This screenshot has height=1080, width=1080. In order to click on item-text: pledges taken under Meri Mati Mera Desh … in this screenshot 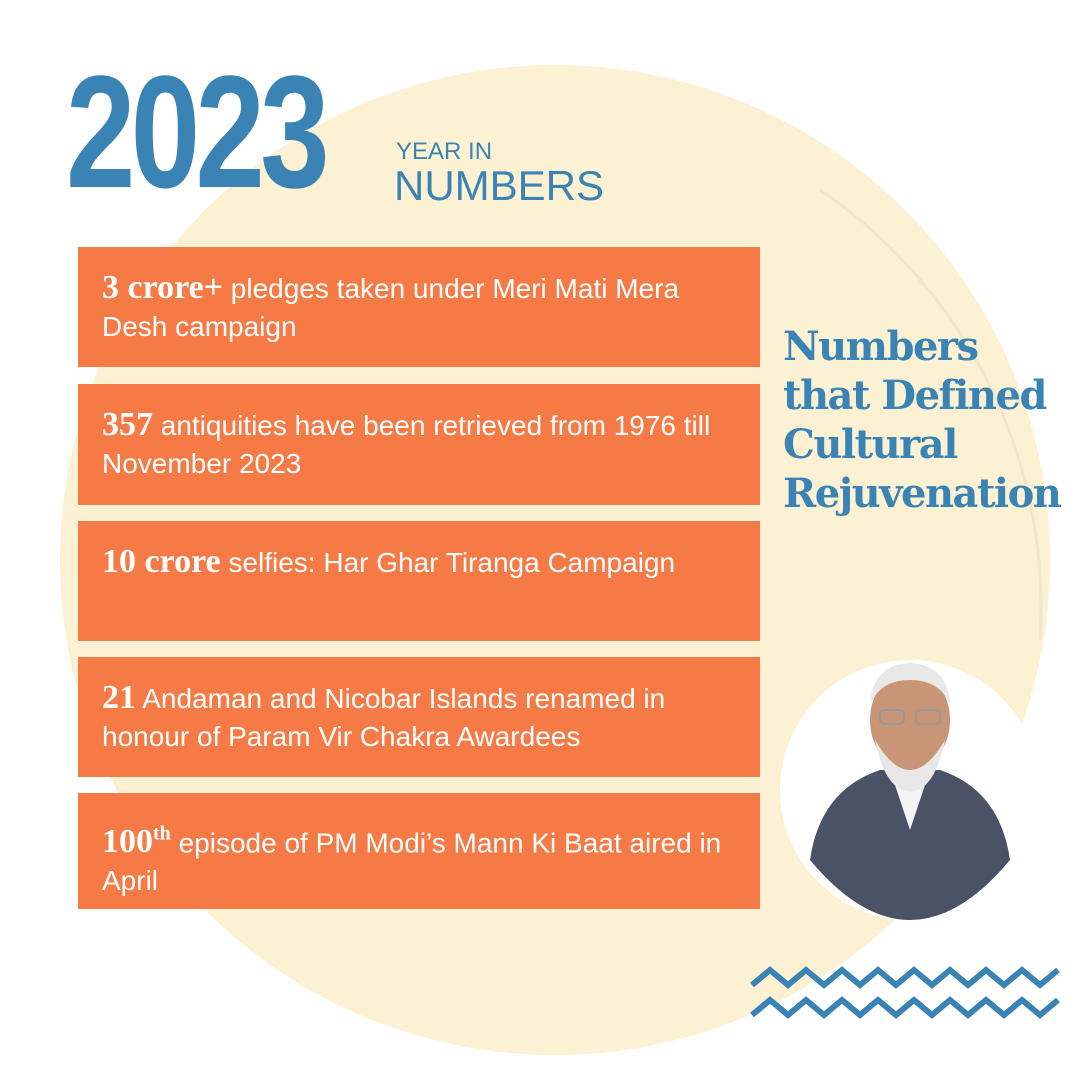, I will do `click(391, 307)`.